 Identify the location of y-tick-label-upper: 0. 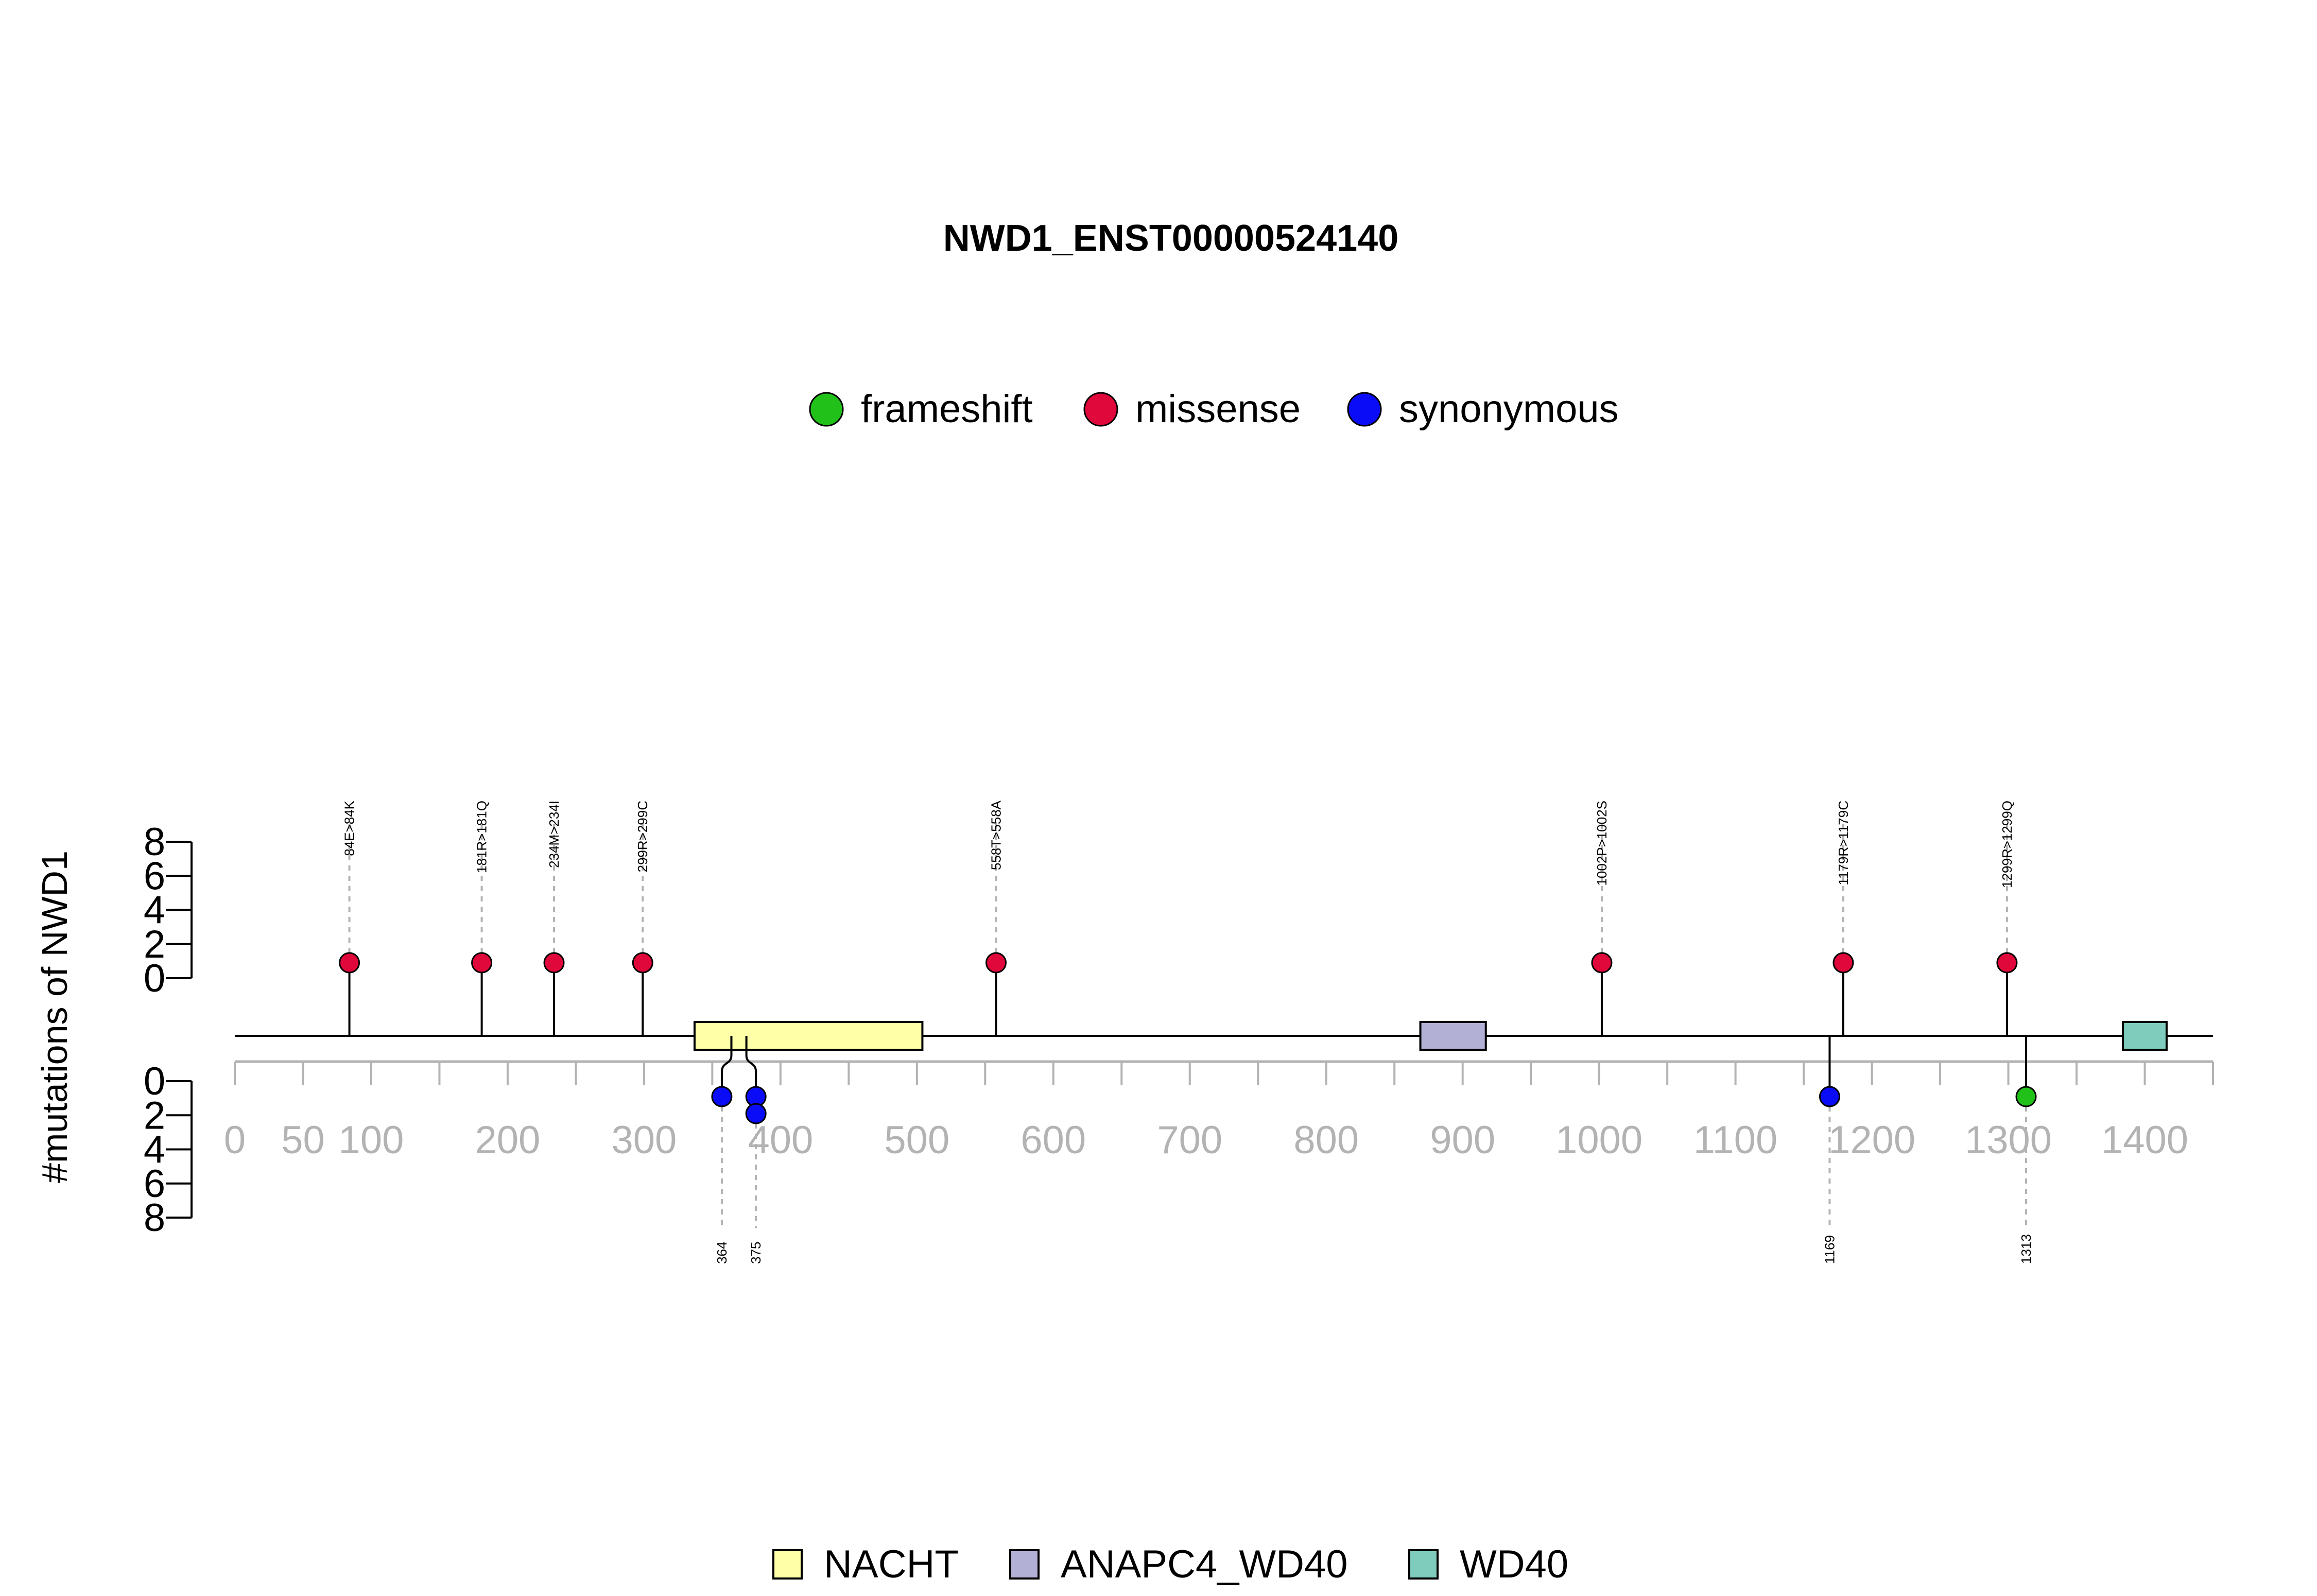
(154, 979).